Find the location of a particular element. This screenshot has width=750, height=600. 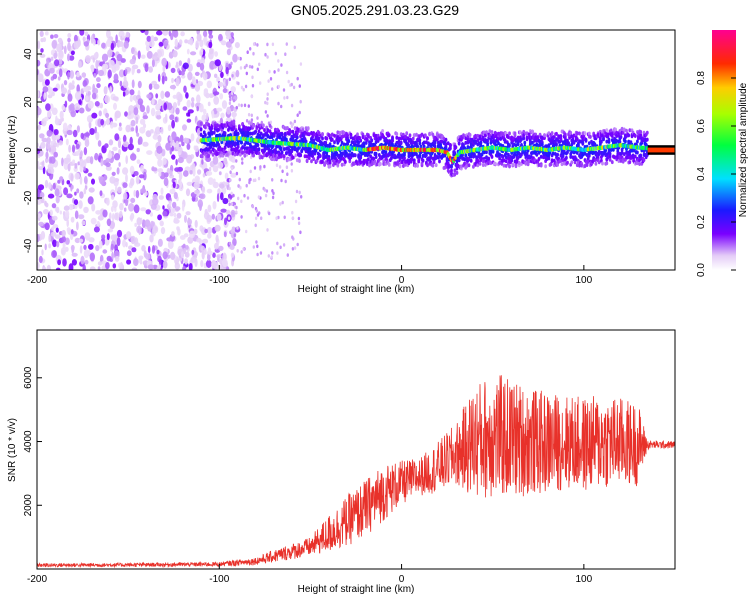

y-tick-label: 4000 is located at coordinates (28, 441).